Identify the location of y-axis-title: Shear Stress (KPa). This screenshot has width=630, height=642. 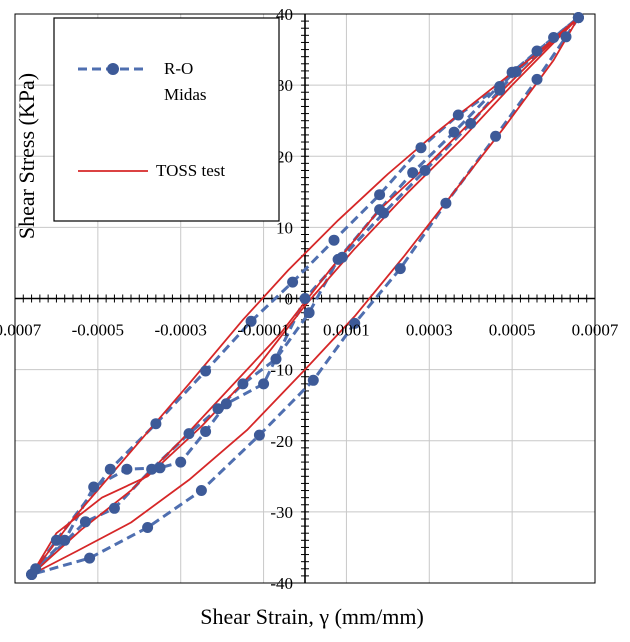
(26, 156).